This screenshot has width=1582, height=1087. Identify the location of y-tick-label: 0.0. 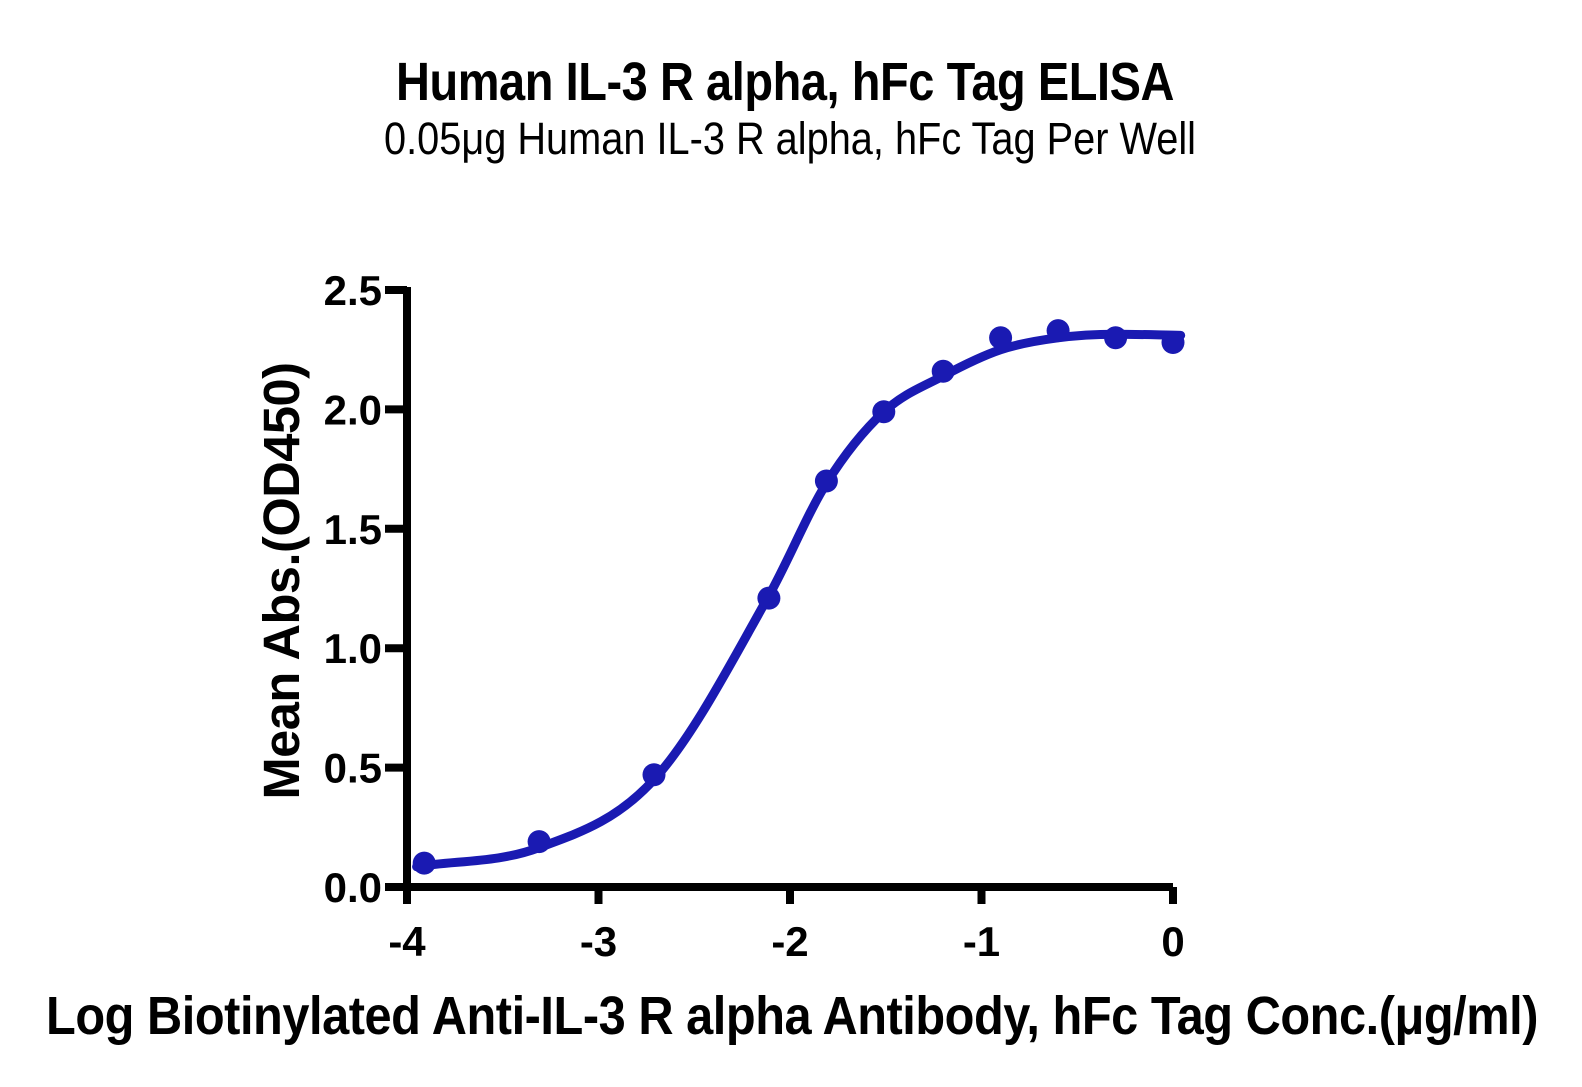
(353, 887).